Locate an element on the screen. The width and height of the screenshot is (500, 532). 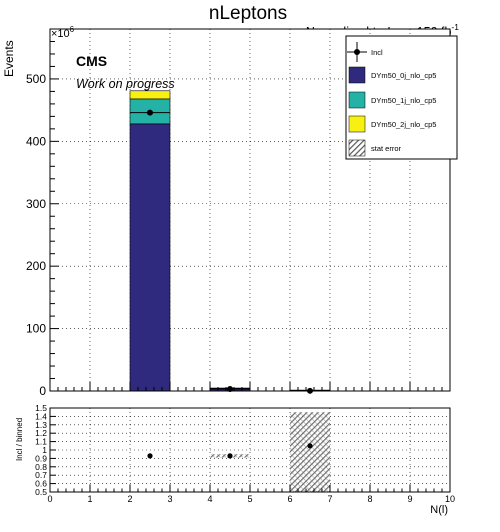
y-scale-base: ×10 is located at coordinates (60, 34).